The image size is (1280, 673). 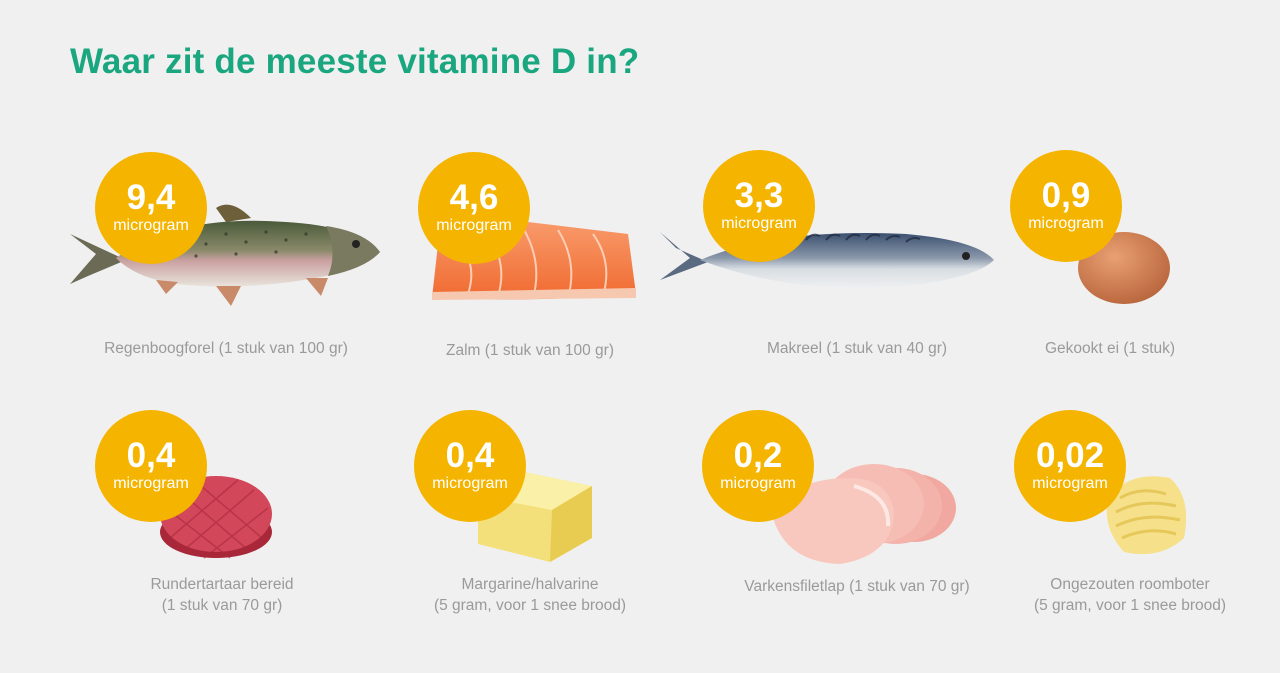 I want to click on vitamin-d-value: 0,9, so click(x=1066, y=195).